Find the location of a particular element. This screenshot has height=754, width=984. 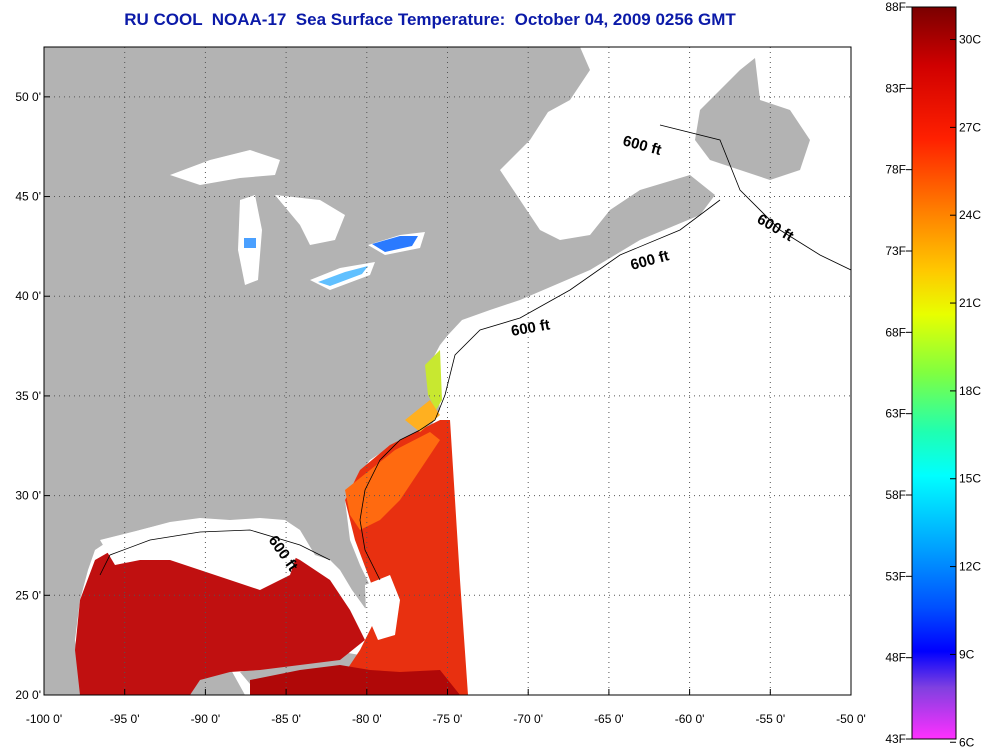

isobath-label: 600 ft is located at coordinates (531, 328).